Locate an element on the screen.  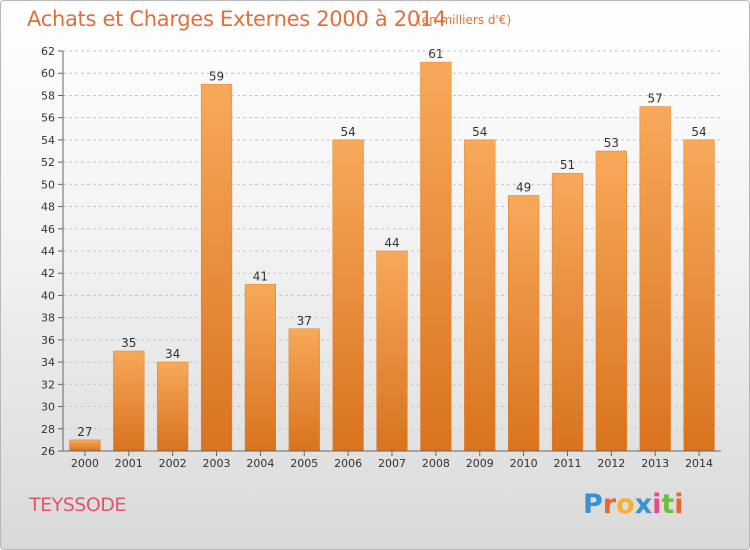
y-tick-label: 58 is located at coordinates (48, 95).